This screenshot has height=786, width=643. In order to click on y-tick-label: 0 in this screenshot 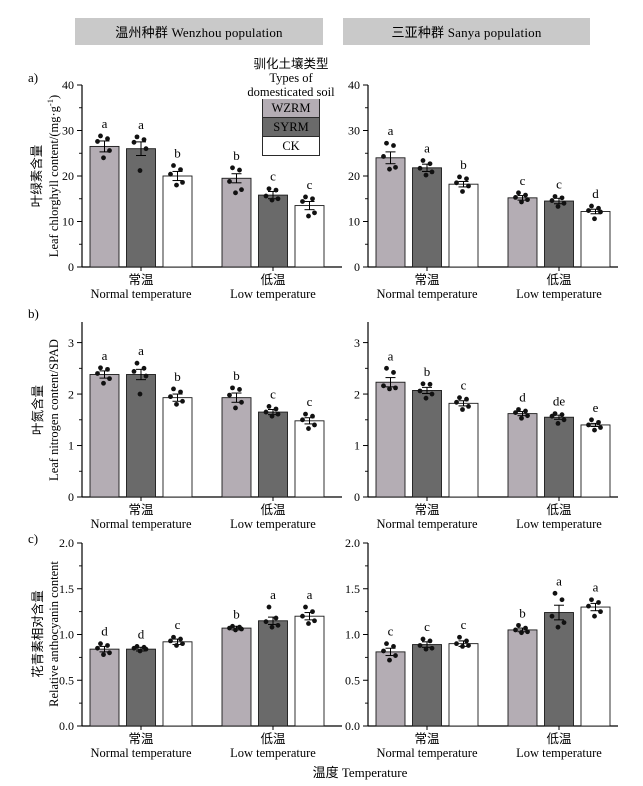, I will do `click(357, 267)`.